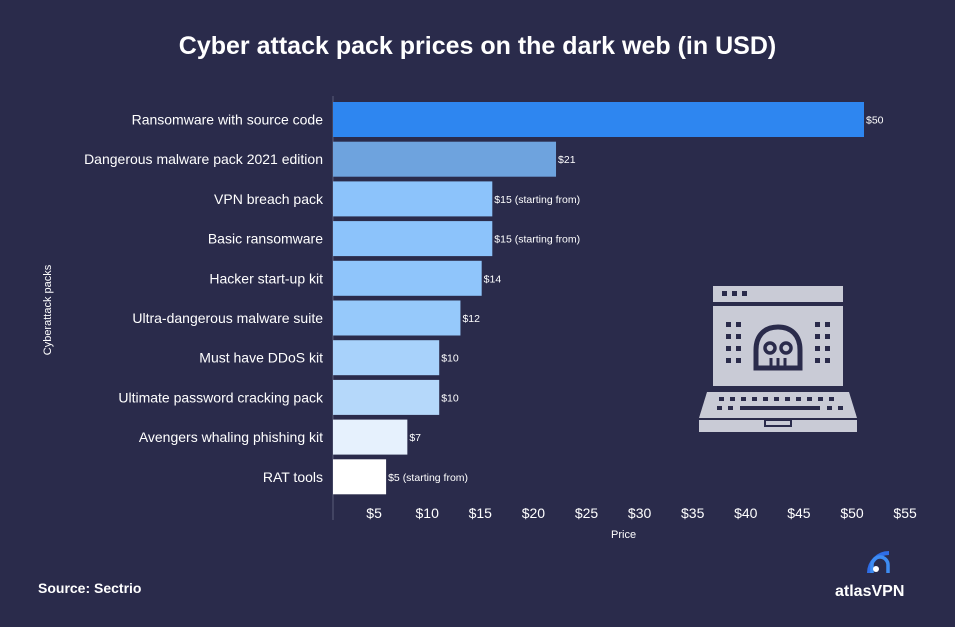 The width and height of the screenshot is (955, 627). Describe the element at coordinates (228, 120) in the screenshot. I see `category-label: Ransomware with source code` at that location.